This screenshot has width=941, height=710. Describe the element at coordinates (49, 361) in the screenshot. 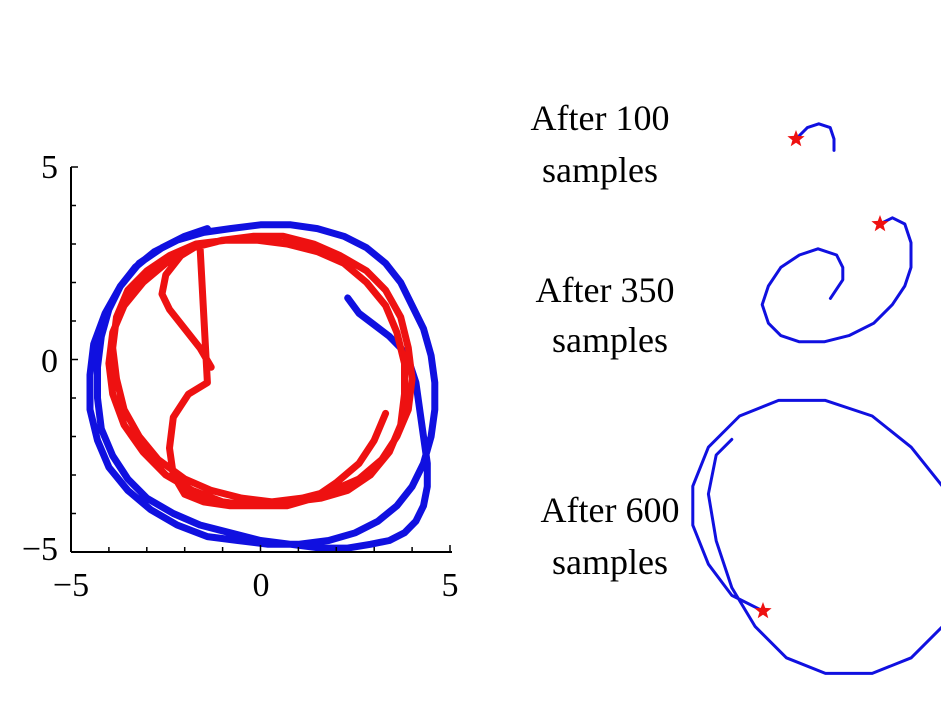

I see `y-tick-label-mid: 0` at that location.